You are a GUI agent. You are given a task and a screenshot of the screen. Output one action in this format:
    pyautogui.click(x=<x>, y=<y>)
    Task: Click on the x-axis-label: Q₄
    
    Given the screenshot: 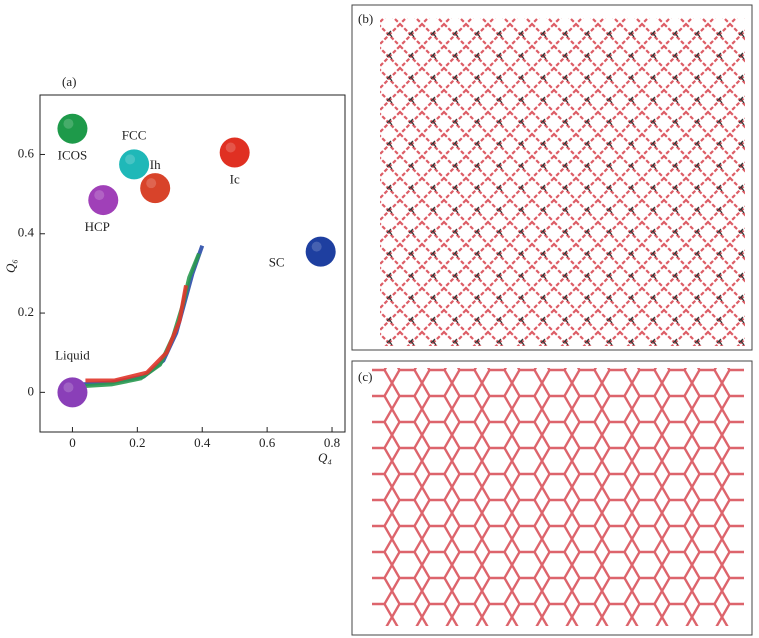 What is the action you would take?
    pyautogui.click(x=325, y=457)
    